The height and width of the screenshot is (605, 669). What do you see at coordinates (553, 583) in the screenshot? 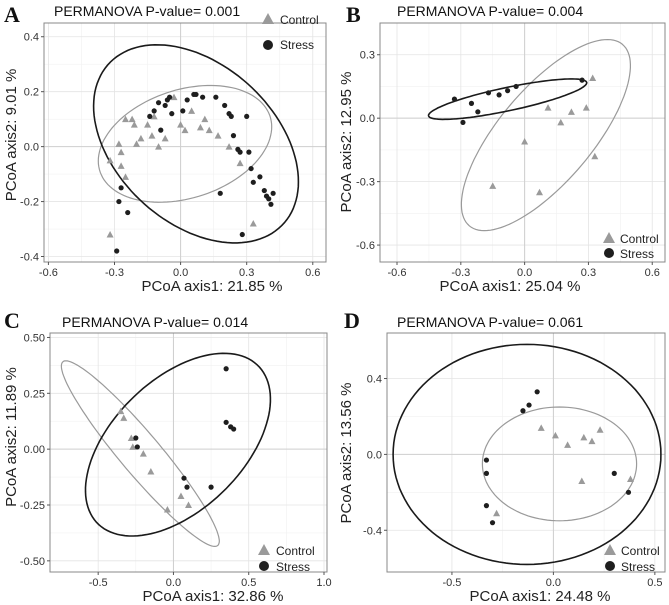
I see `x-tick-label: 0.0` at bounding box center [553, 583].